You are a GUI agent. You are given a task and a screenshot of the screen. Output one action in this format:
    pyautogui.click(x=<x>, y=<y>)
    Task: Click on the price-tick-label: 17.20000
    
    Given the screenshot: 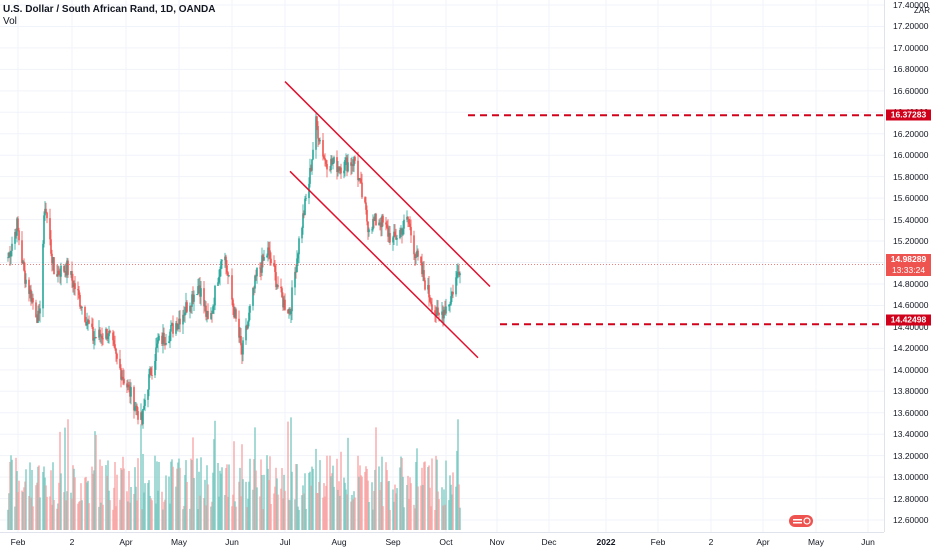 What is the action you would take?
    pyautogui.click(x=911, y=26)
    